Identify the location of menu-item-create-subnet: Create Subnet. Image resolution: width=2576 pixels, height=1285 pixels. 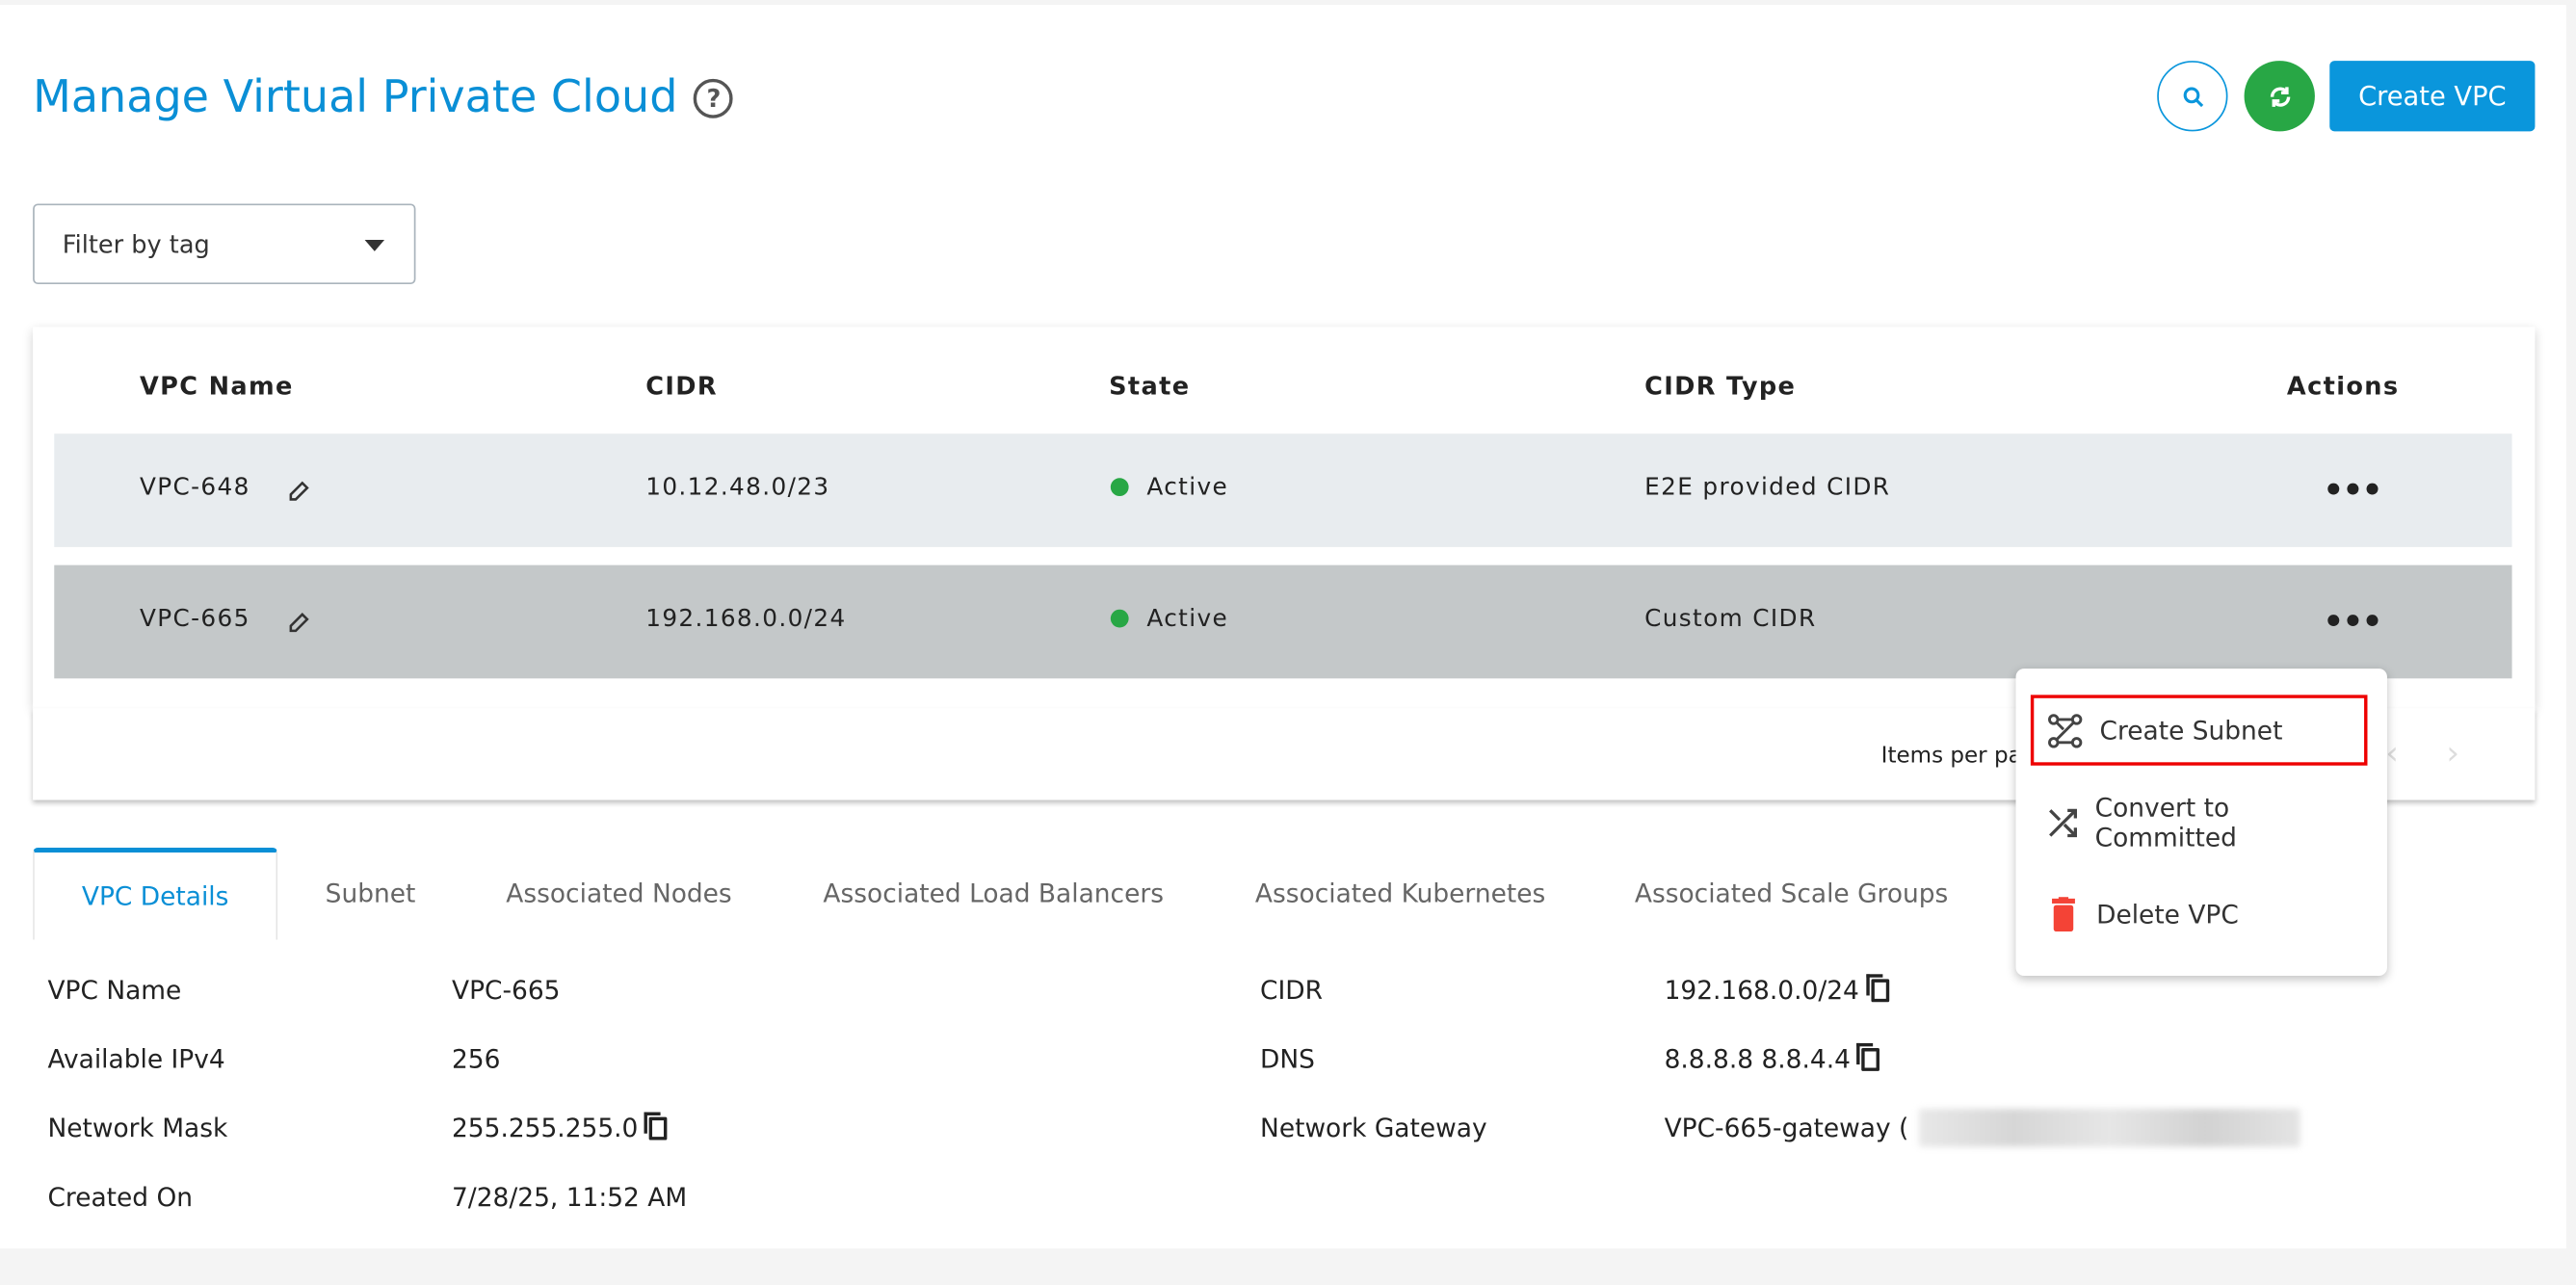
(2199, 730).